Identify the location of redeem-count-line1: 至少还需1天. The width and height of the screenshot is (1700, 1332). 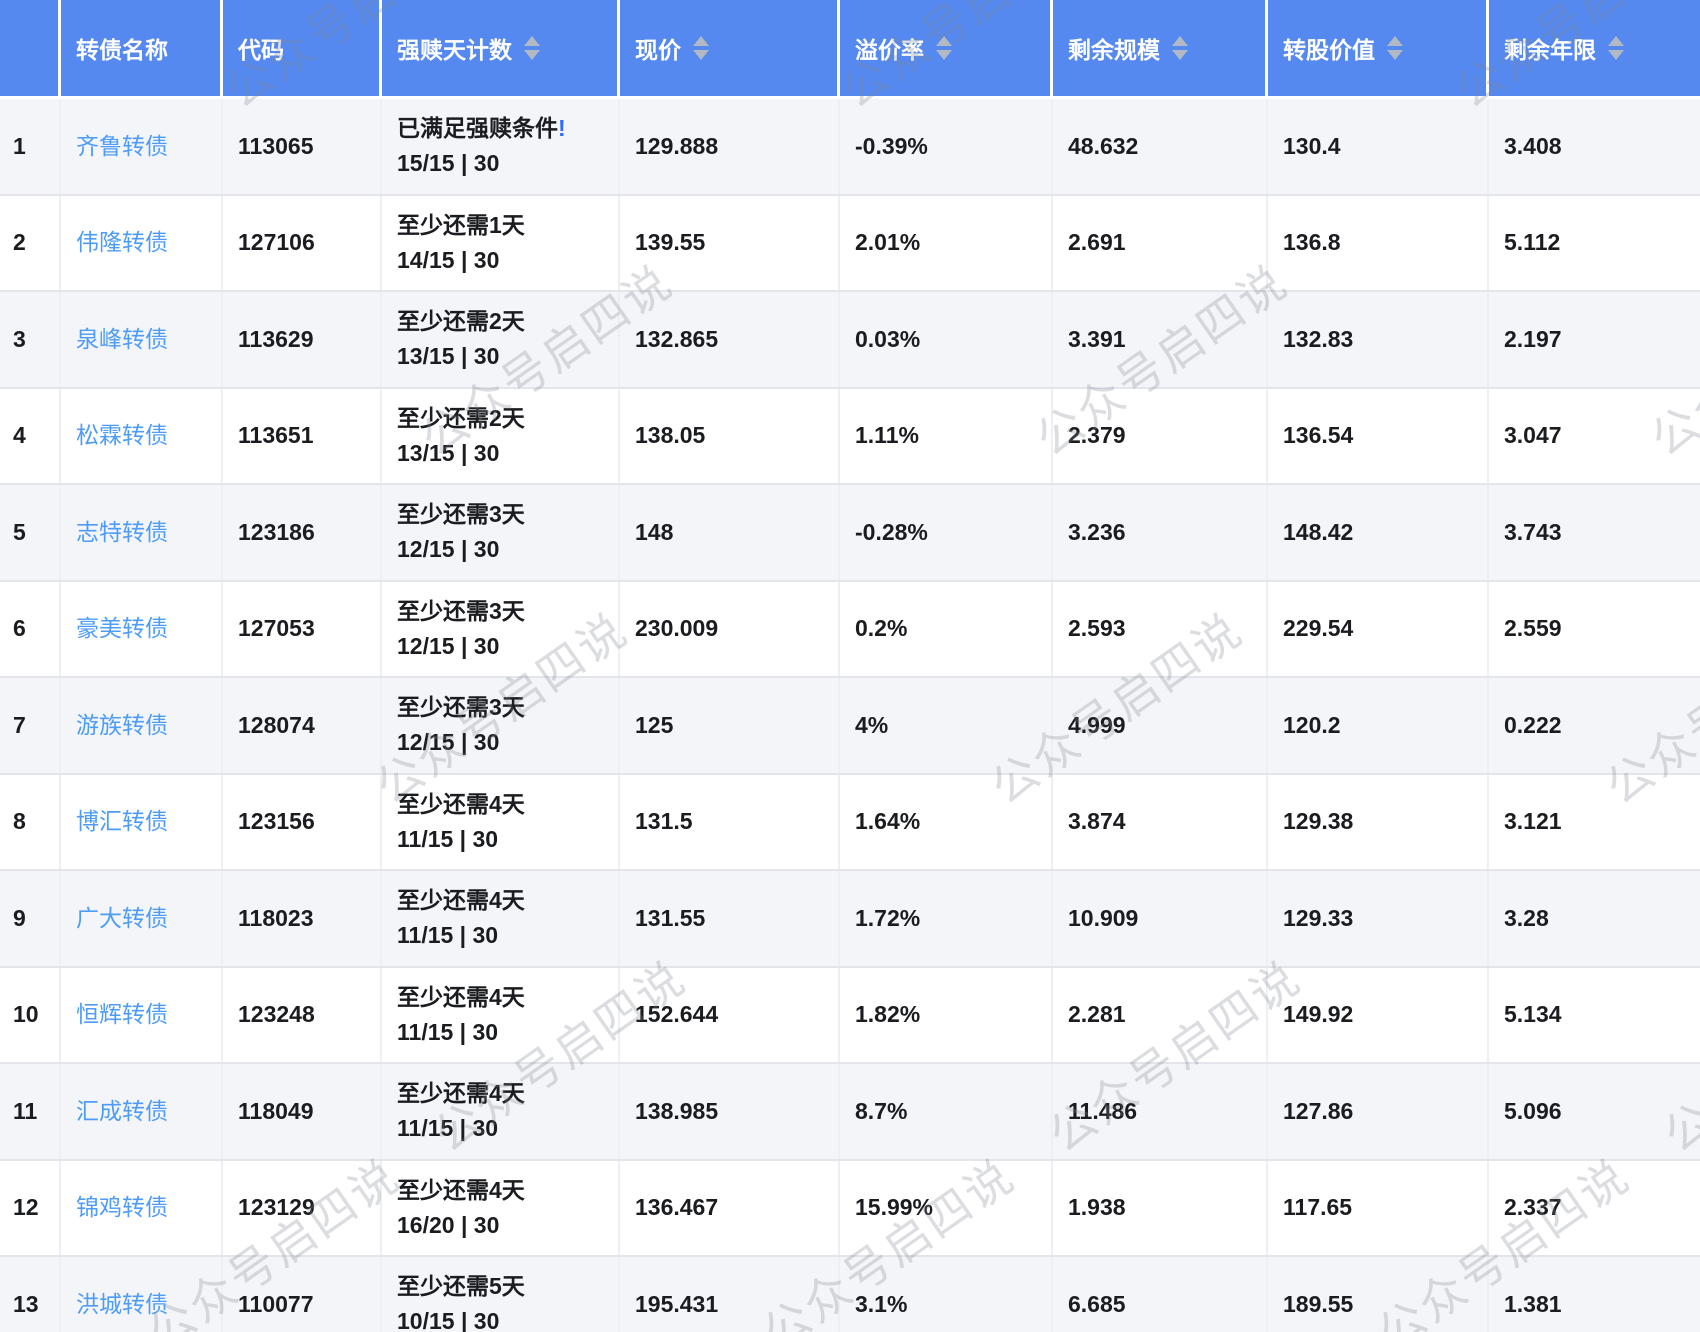
(507, 225).